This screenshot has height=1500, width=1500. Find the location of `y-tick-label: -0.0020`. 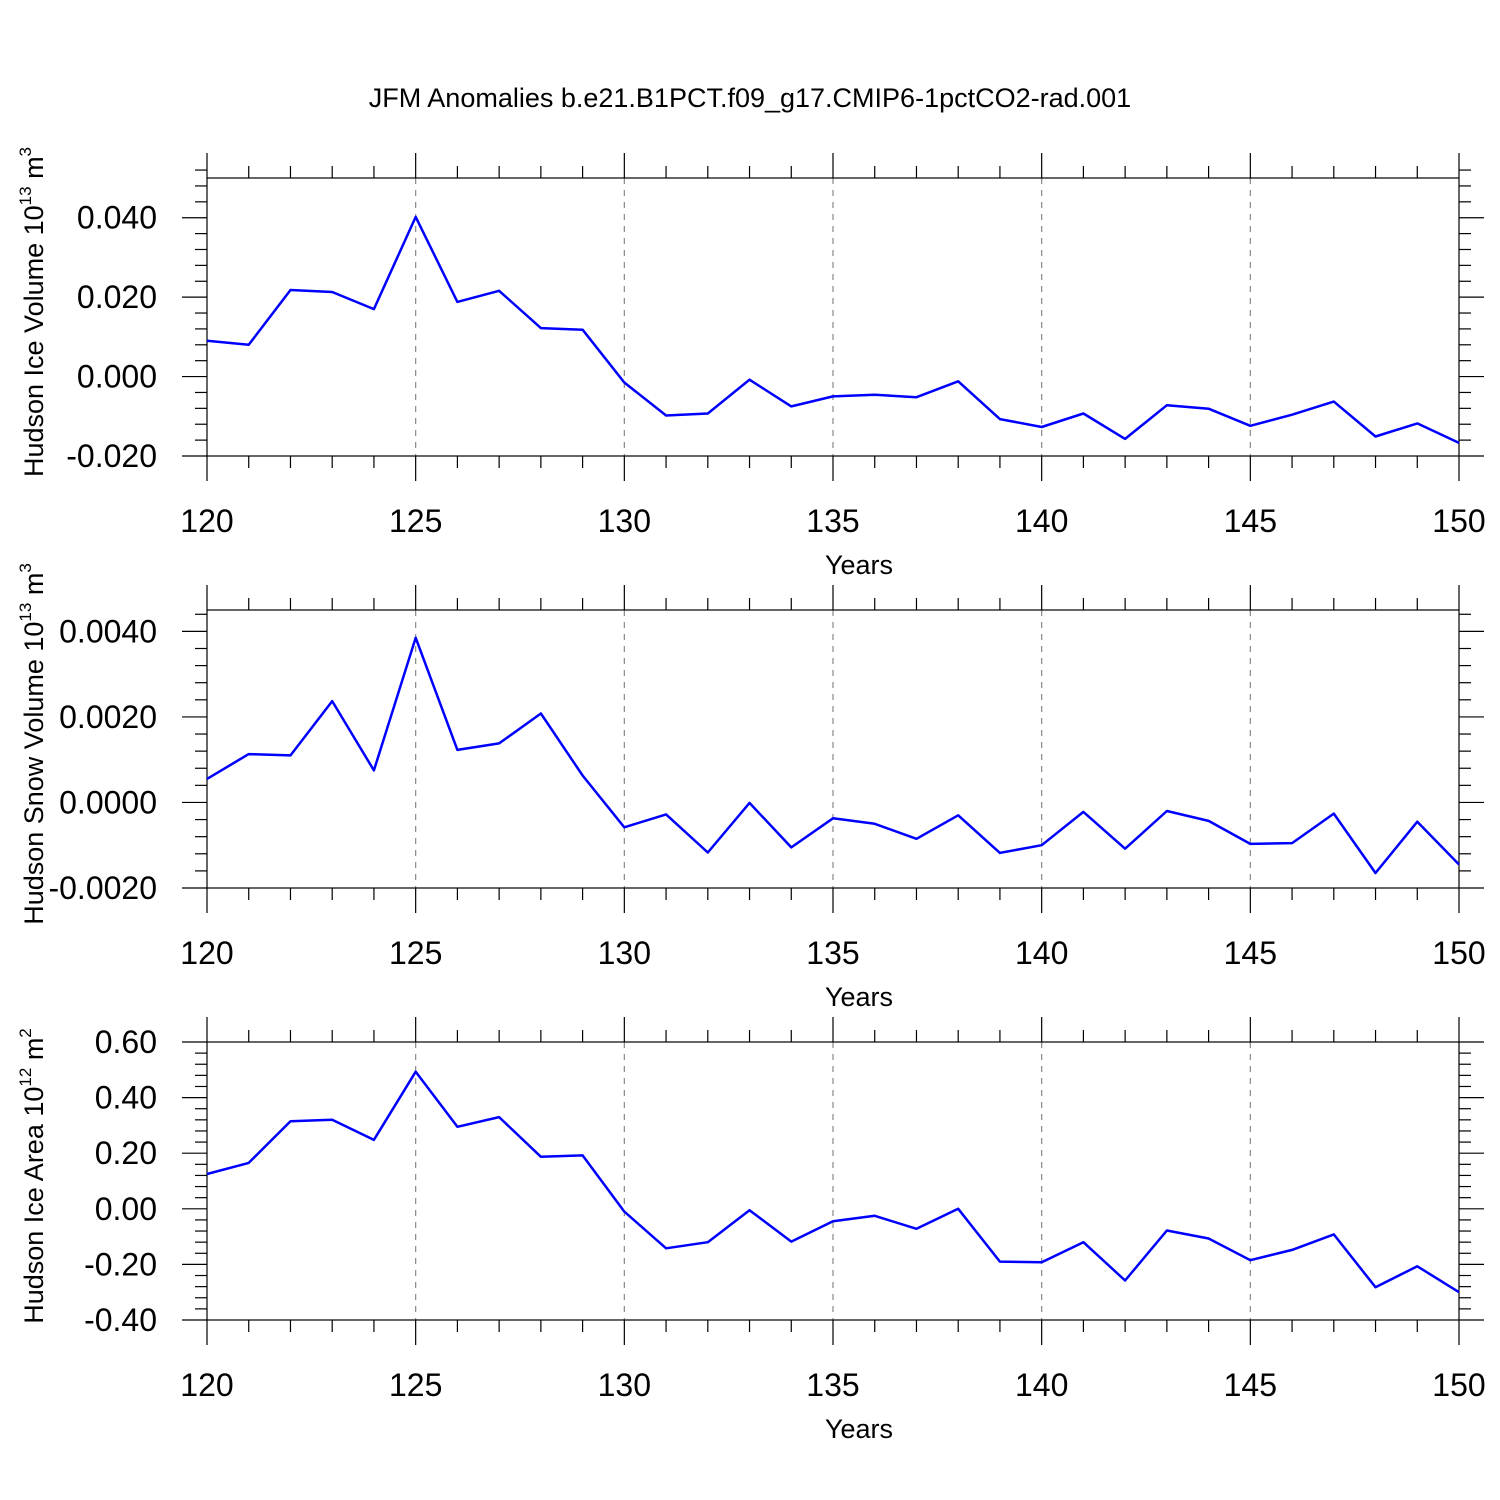

y-tick-label: -0.0020 is located at coordinates (102, 888).